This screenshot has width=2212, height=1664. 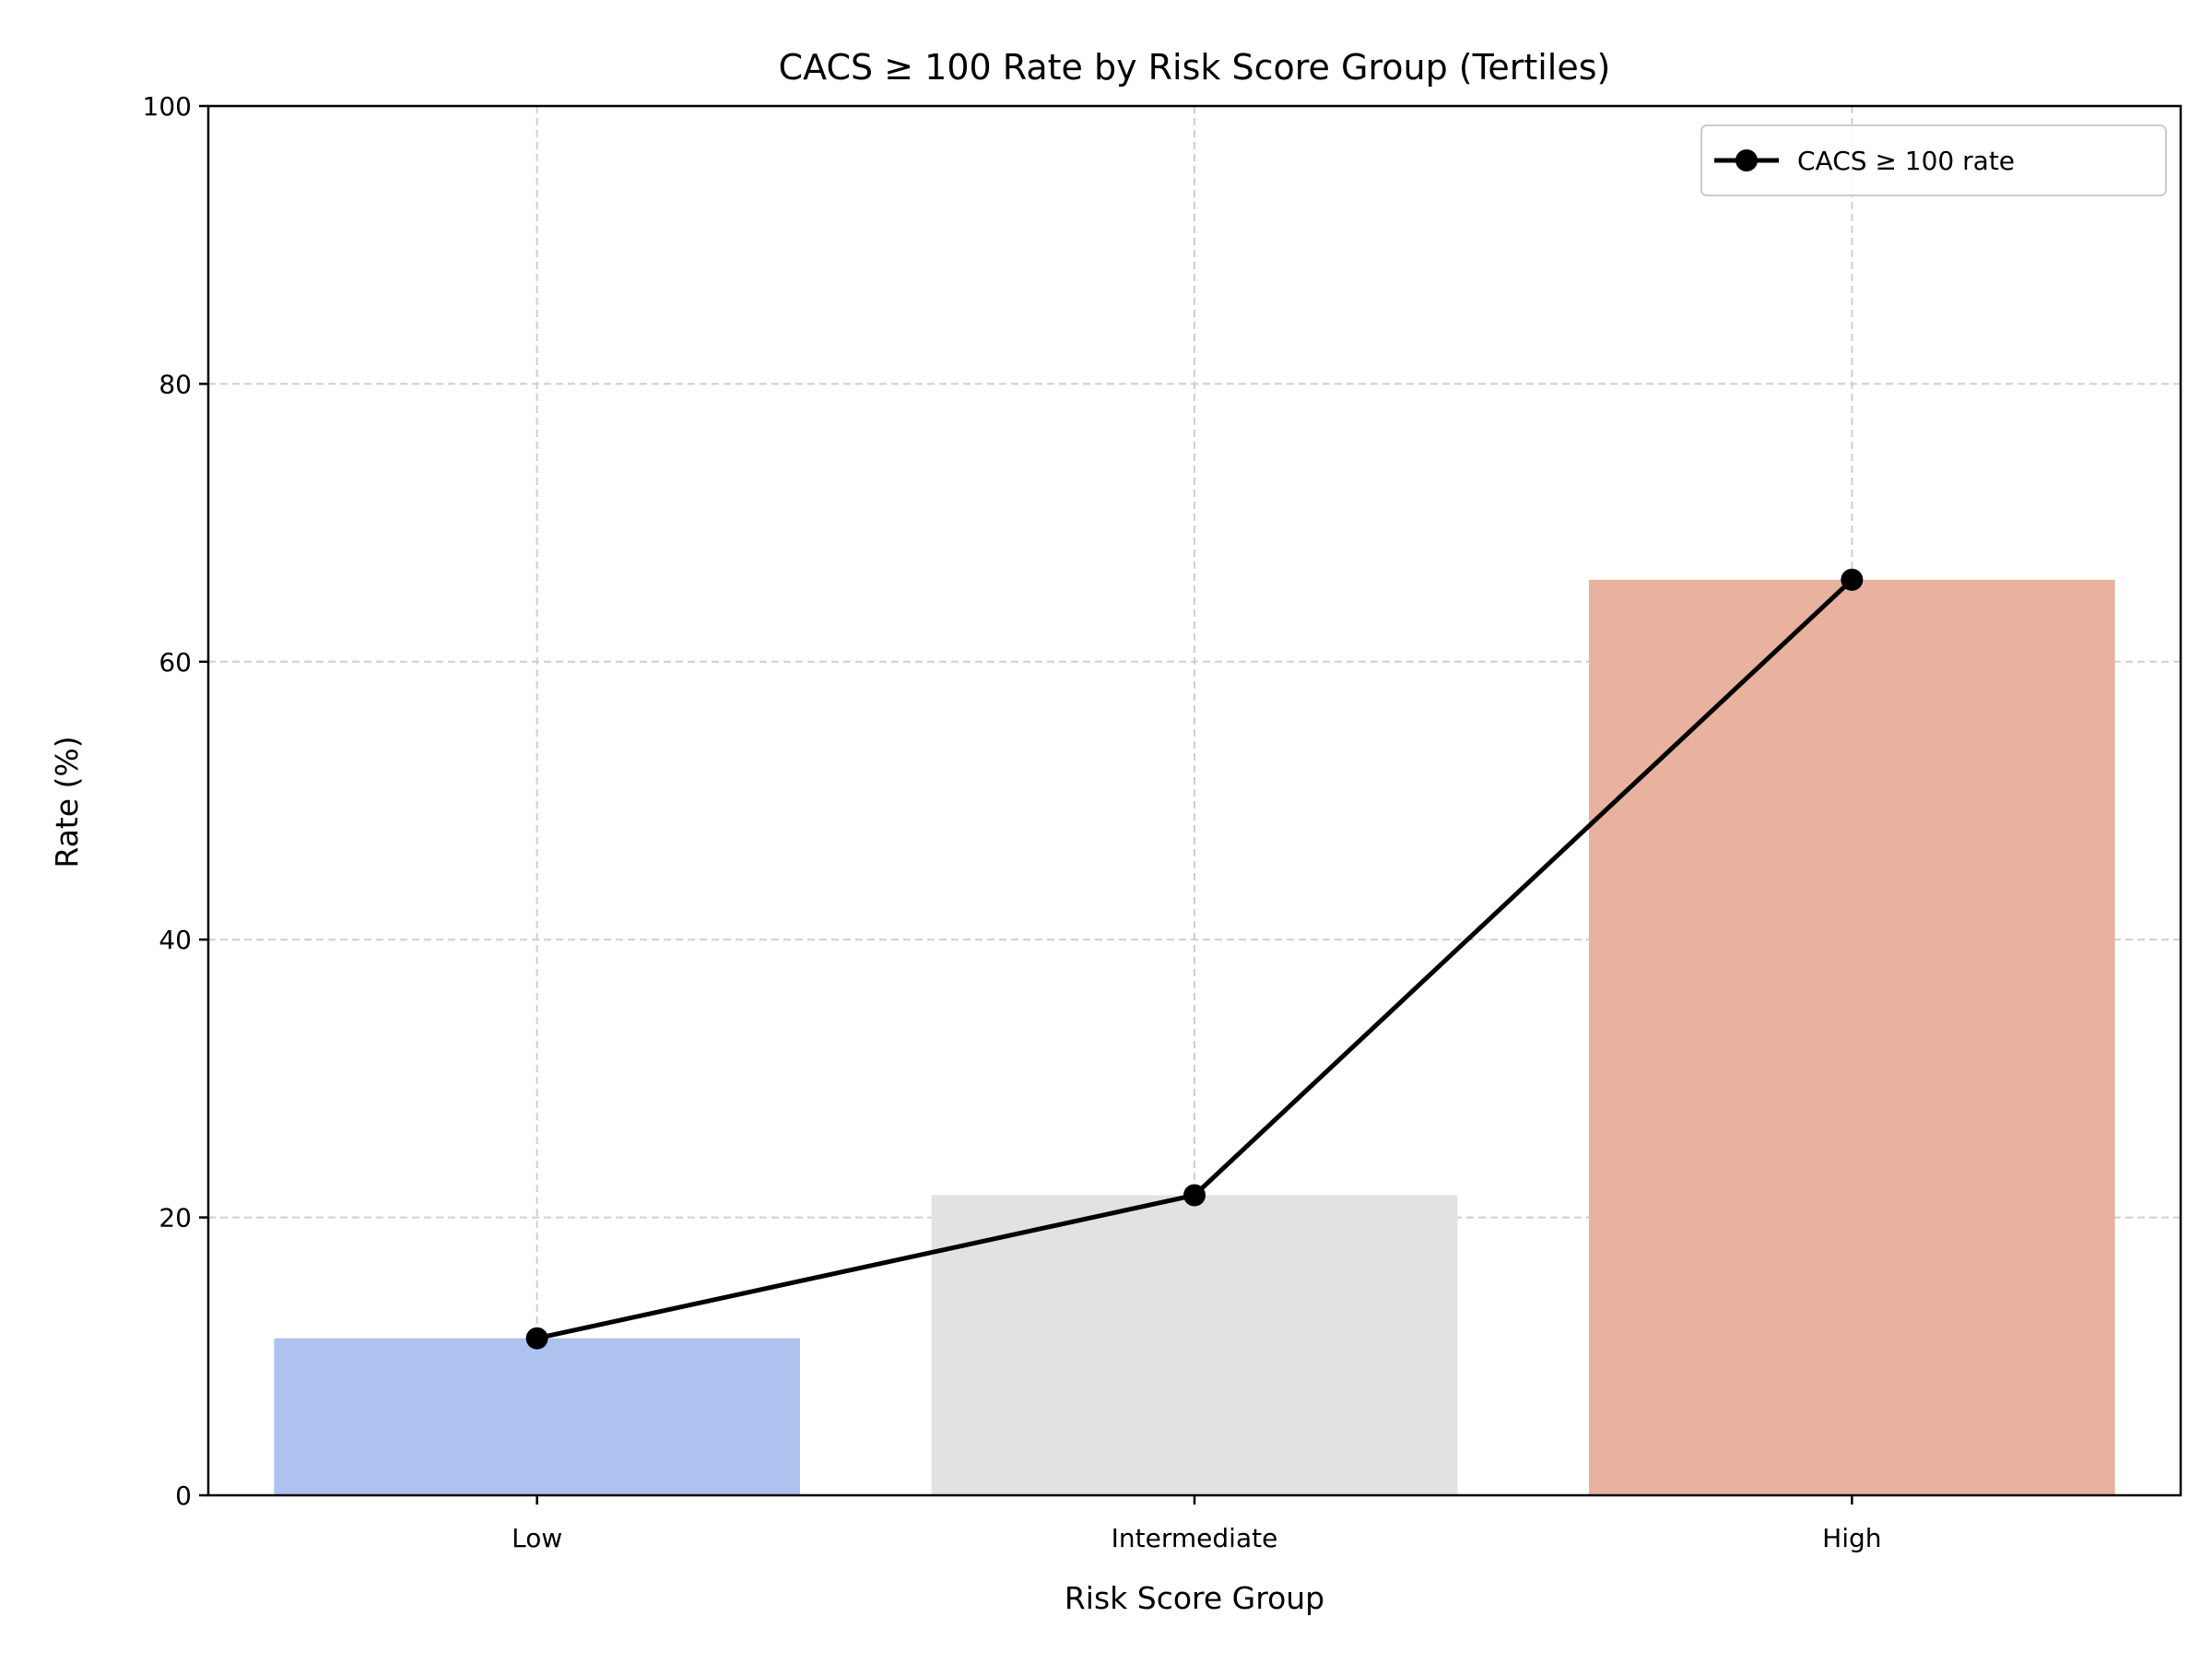 I want to click on legend-marker-swatch, so click(x=1746, y=160).